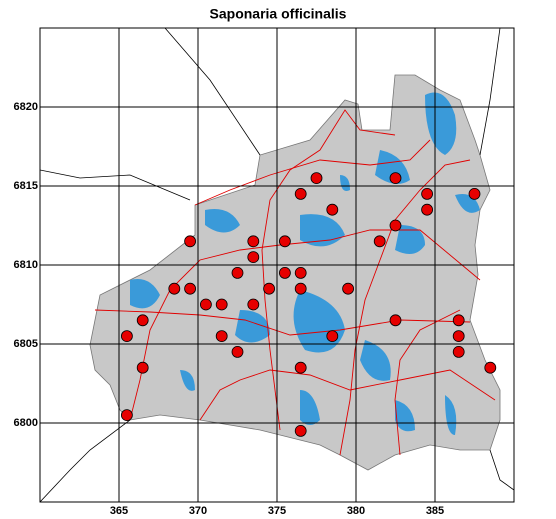 Image resolution: width=556 pixels, height=519 pixels. What do you see at coordinates (435, 511) in the screenshot?
I see `x-tick-label: 385` at bounding box center [435, 511].